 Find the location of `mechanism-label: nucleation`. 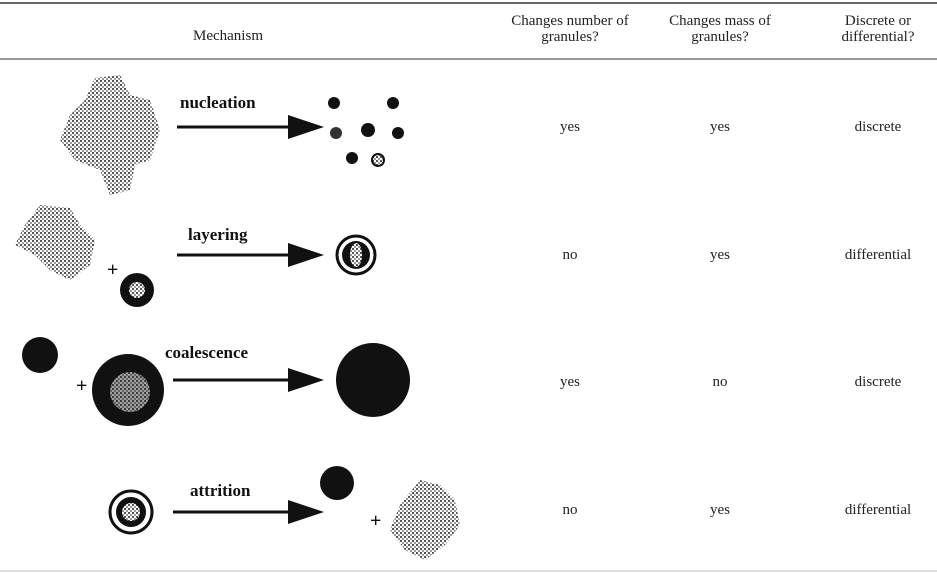

mechanism-label: nucleation is located at coordinates (218, 102).